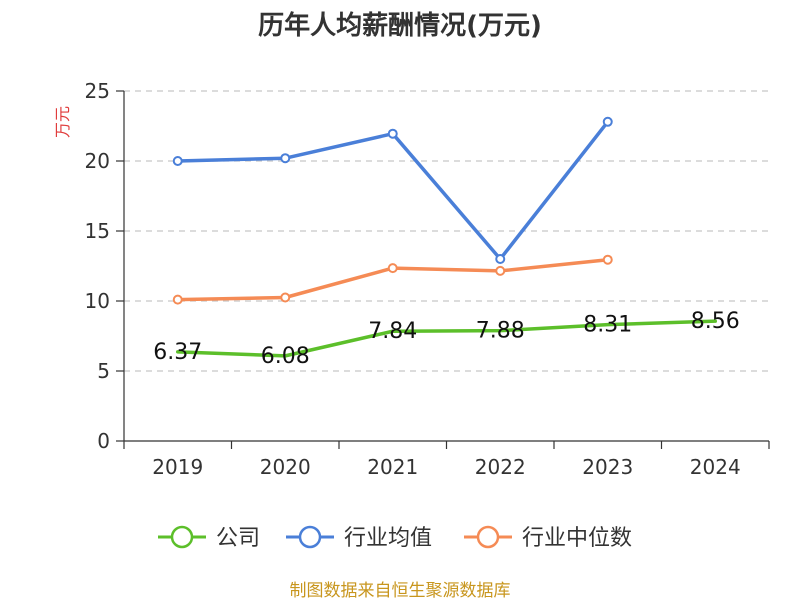 This screenshot has width=800, height=600. Describe the element at coordinates (103, 371) in the screenshot. I see `y-tick-label: 5` at that location.